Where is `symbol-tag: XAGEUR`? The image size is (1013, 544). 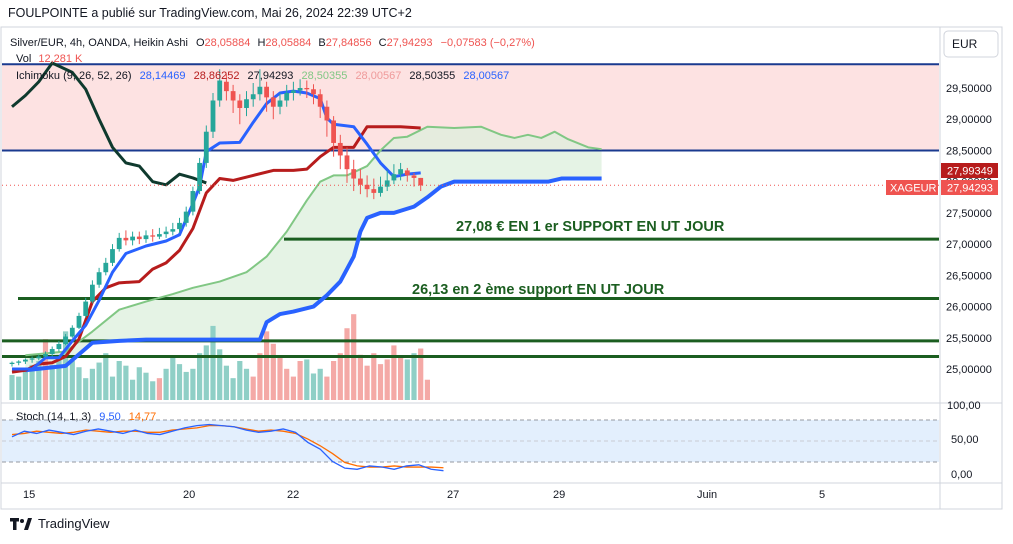
symbol-tag: XAGEUR is located at coordinates (912, 187).